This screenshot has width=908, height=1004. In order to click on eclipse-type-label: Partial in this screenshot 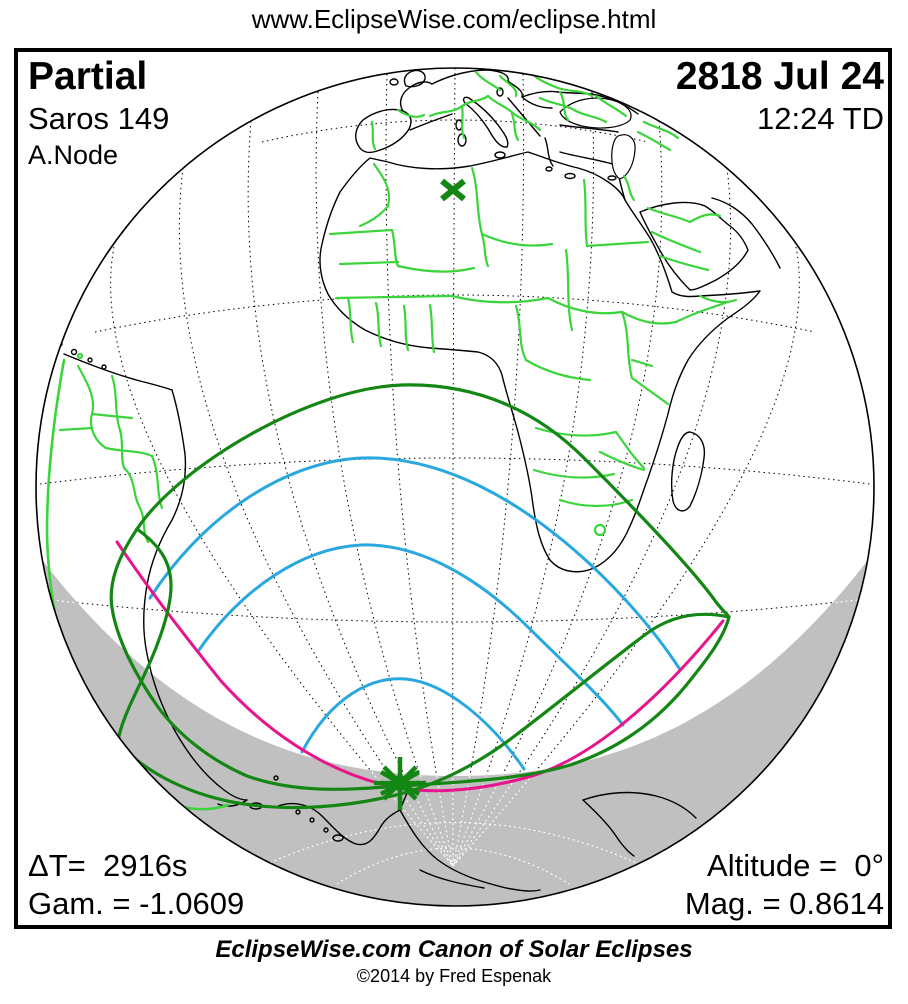, I will do `click(88, 76)`.